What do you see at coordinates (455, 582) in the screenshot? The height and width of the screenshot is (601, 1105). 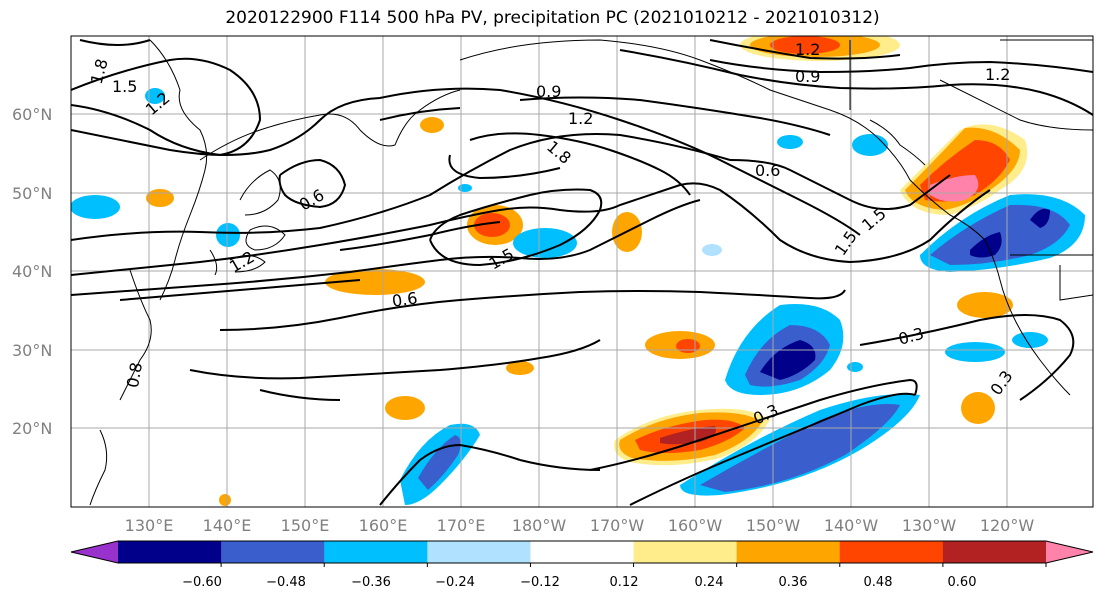 I see `colorbar-tick-label: −0.24` at bounding box center [455, 582].